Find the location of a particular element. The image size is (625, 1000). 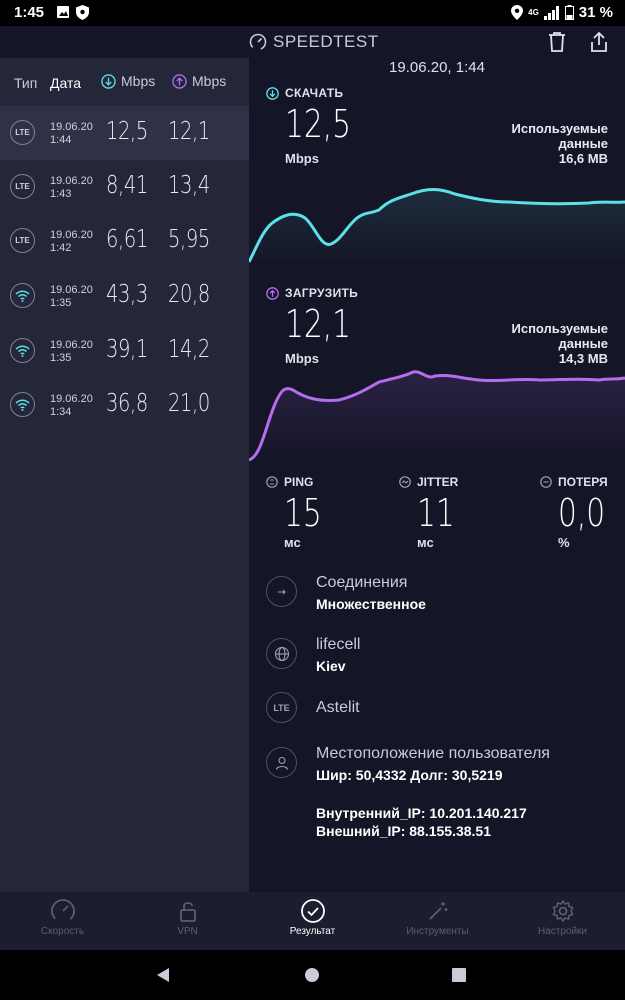

row-upload: 14,2 is located at coordinates (189, 348).